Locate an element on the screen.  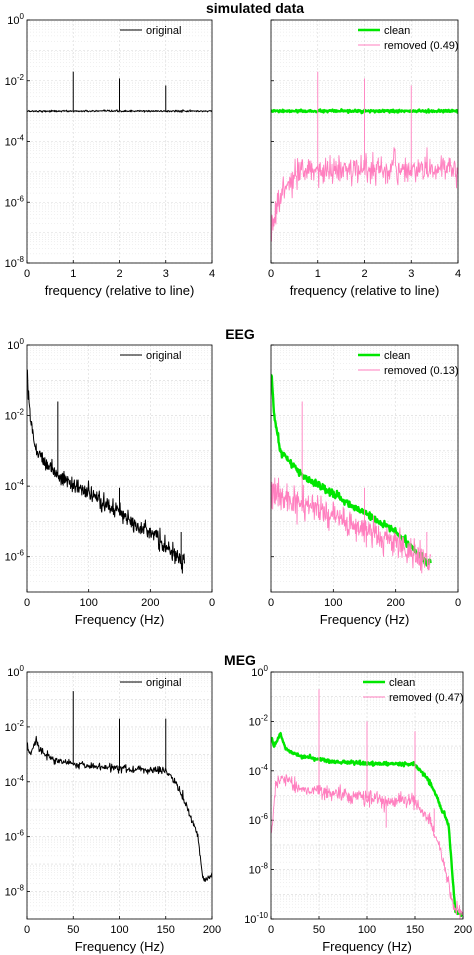
series-clean-line is located at coordinates (351, 470).